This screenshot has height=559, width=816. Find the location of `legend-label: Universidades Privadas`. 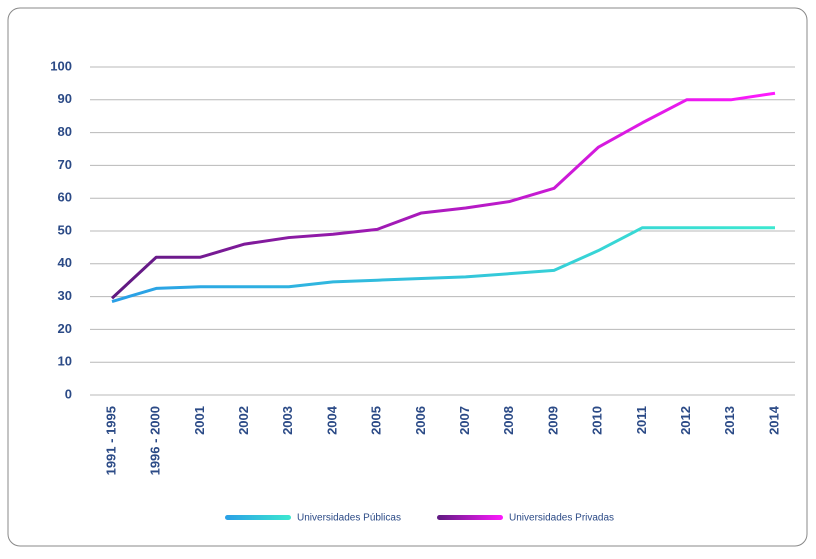

legend-label: Universidades Privadas is located at coordinates (561, 518).